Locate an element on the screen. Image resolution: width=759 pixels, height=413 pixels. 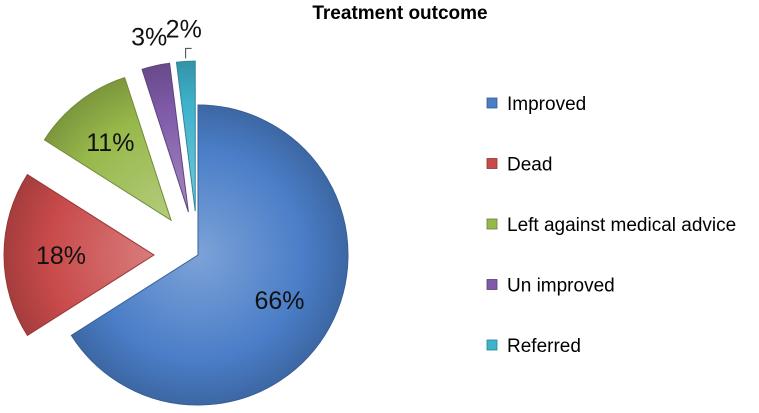
chart-title: Treatment outcome is located at coordinates (399, 13).